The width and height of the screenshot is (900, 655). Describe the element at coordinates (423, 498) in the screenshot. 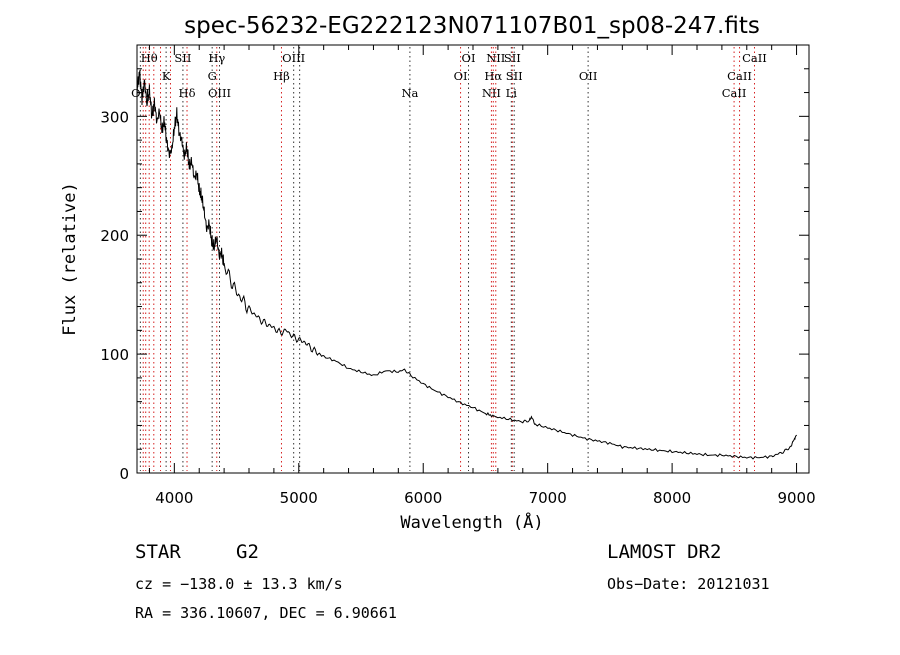

I see `x-tick-label: 6000` at that location.